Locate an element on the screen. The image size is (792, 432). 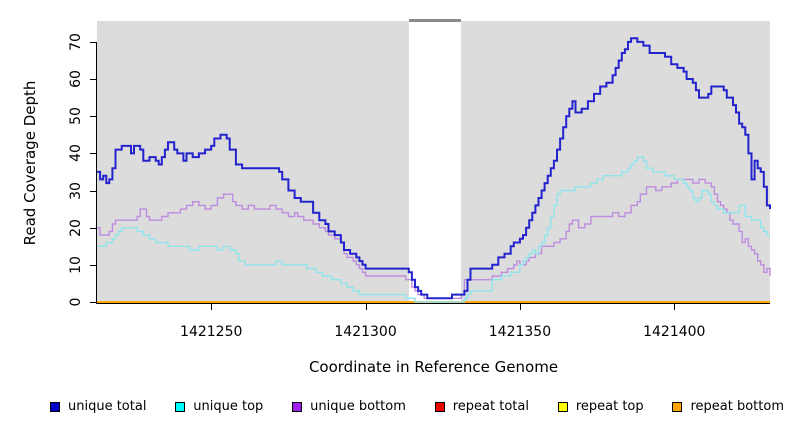
x-axis-line is located at coordinates (433, 303).